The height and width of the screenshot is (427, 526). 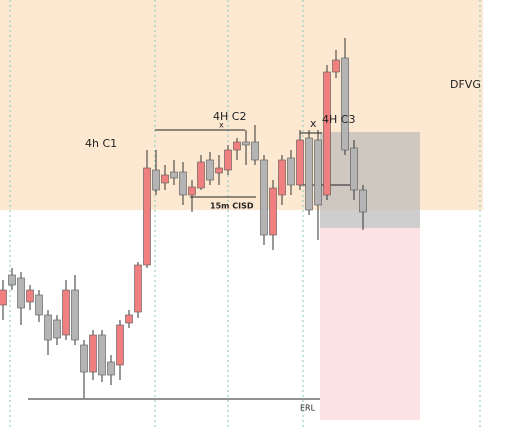 I want to click on label-c3: 4H C3, so click(x=338, y=119).